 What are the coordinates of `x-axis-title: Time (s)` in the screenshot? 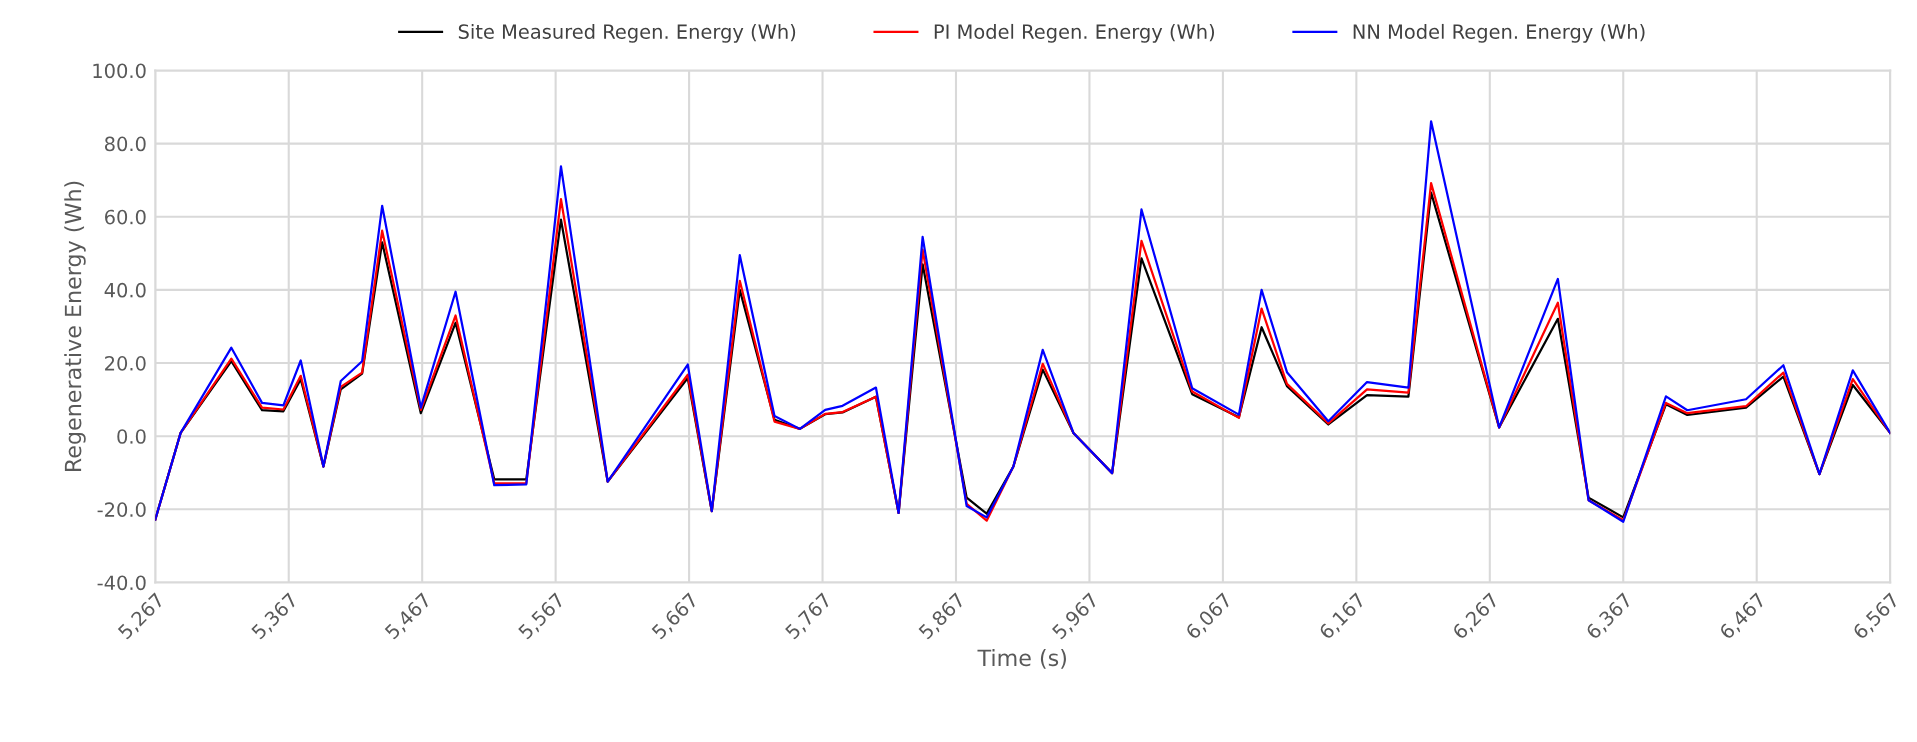 It's located at (1021, 659).